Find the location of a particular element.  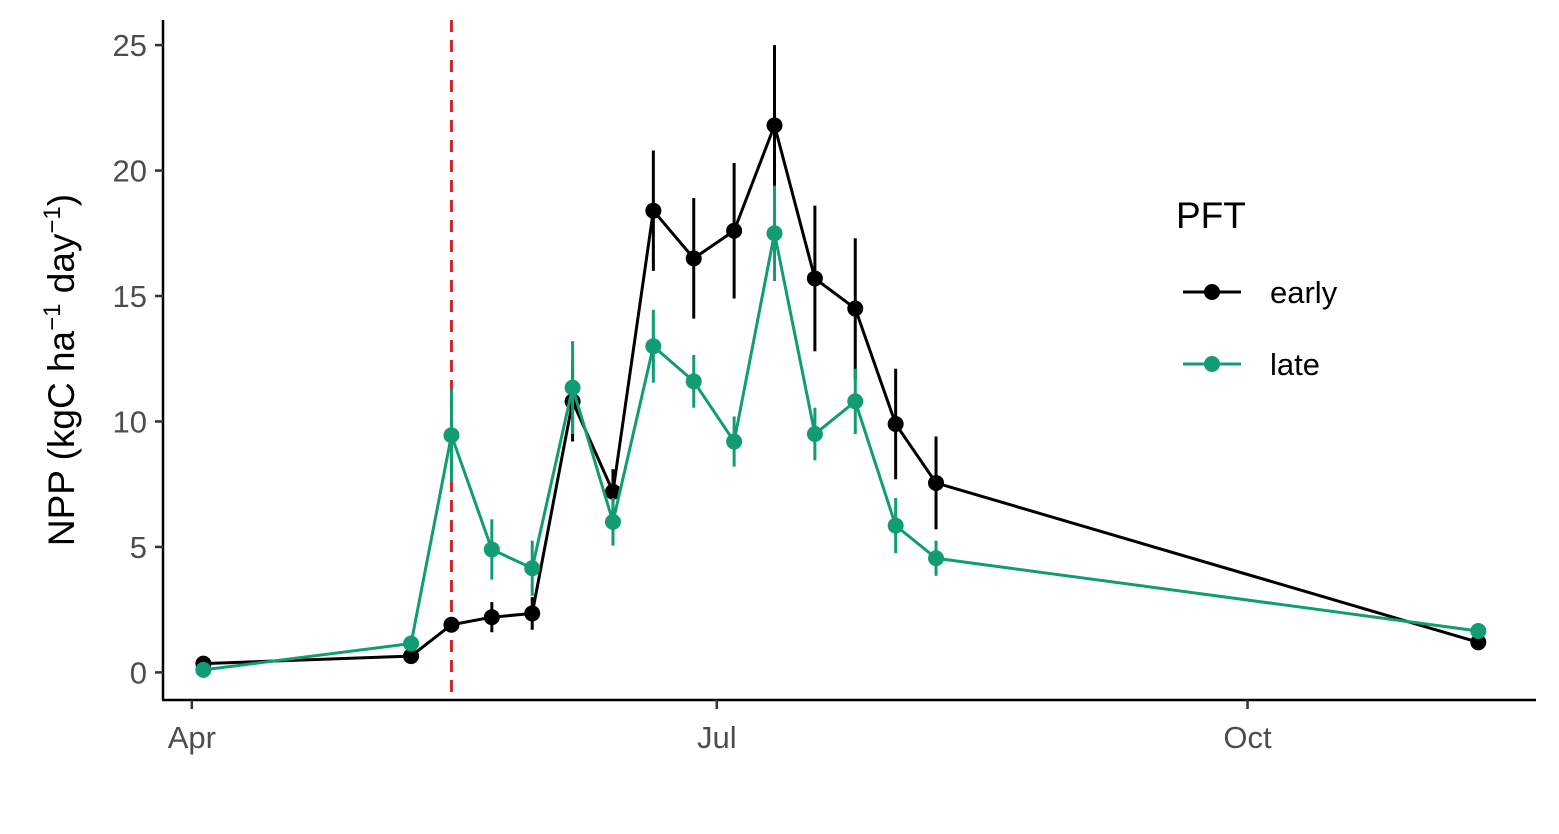

y-axis-title: NPP (kgC ha−1 day−1) is located at coordinates (60, 370).